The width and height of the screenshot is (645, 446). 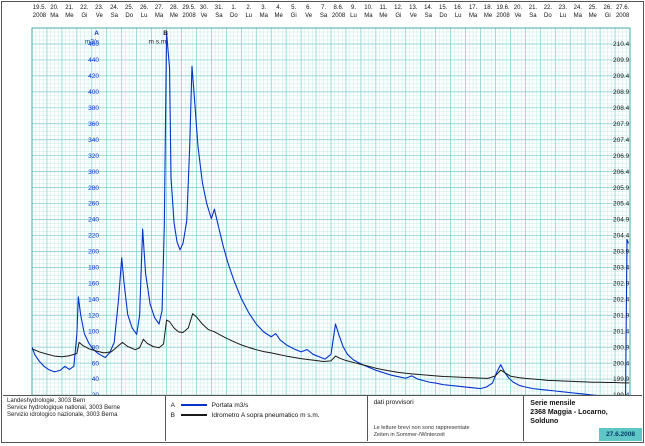 What do you see at coordinates (144, 12) in the screenshot?
I see `date-column: 26. Lu` at bounding box center [144, 12].